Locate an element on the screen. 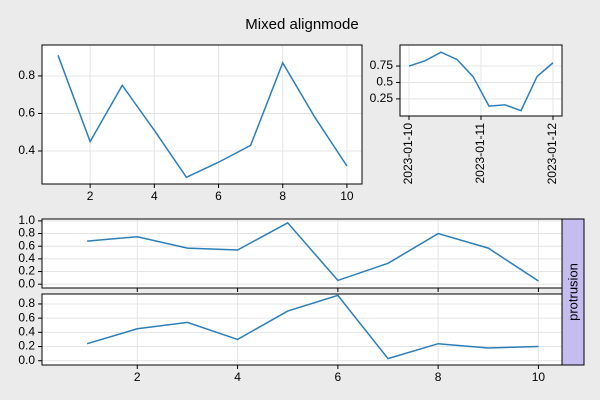  y-tick-label: 0.25 is located at coordinates (382, 98).